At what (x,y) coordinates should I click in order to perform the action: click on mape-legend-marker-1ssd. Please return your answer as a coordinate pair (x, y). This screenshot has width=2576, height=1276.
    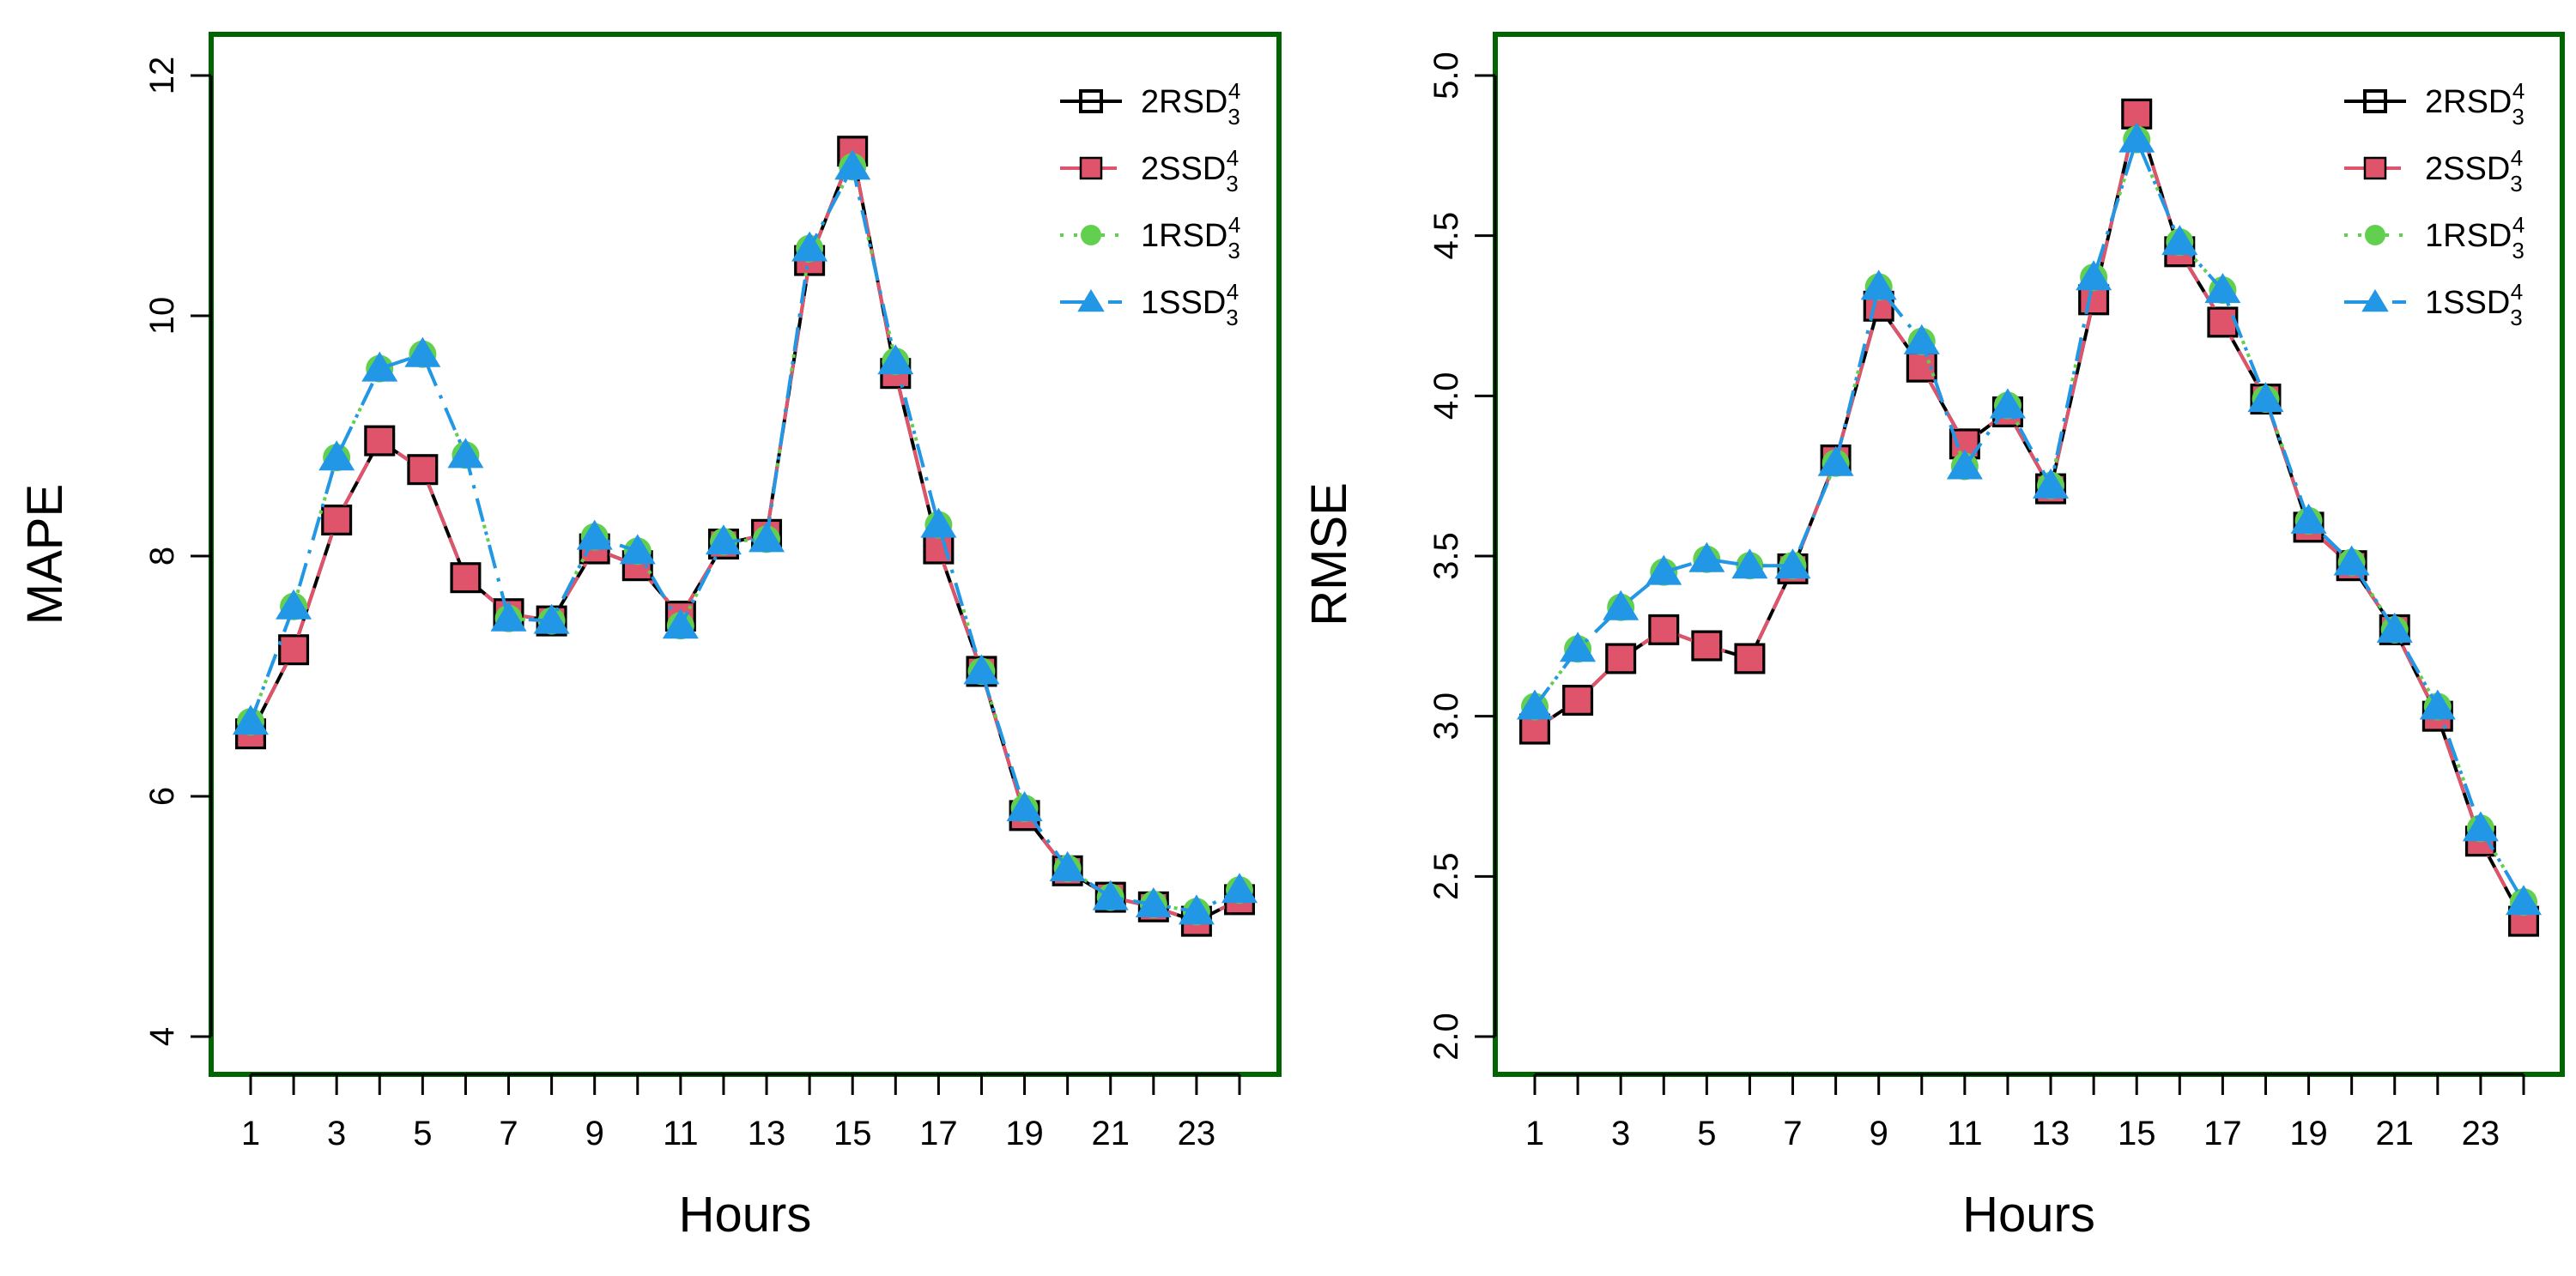
    Looking at the image, I should click on (1091, 300).